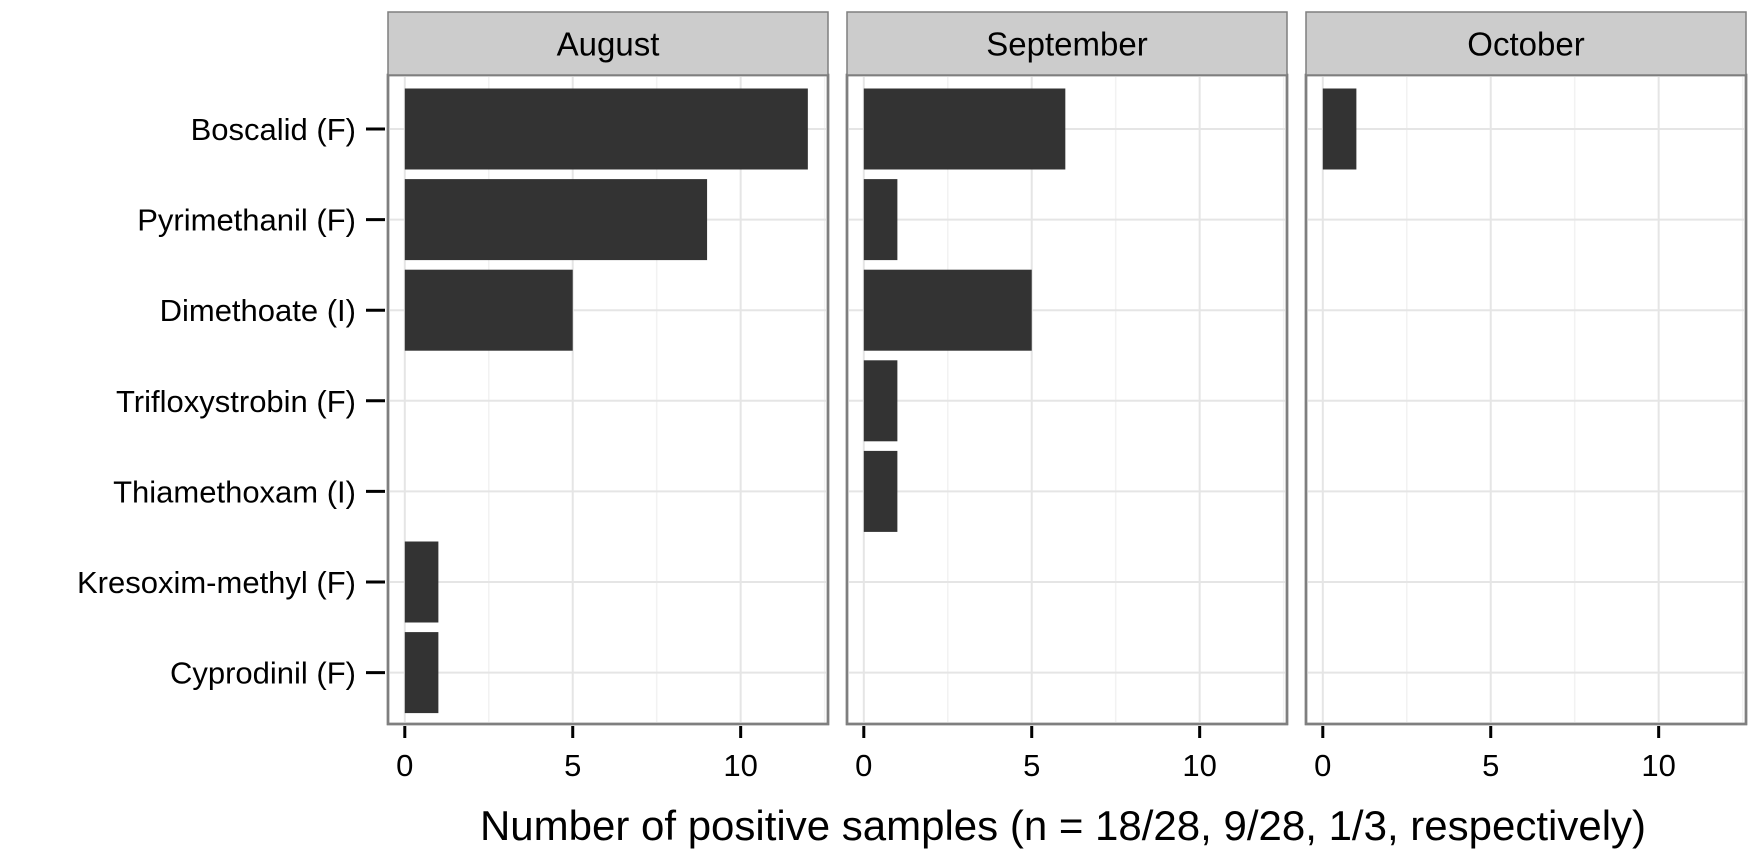  Describe the element at coordinates (216, 582) in the screenshot. I see `y-tick-label-kresoxim-methyl-f: Kresoxim-methyl (F)` at that location.